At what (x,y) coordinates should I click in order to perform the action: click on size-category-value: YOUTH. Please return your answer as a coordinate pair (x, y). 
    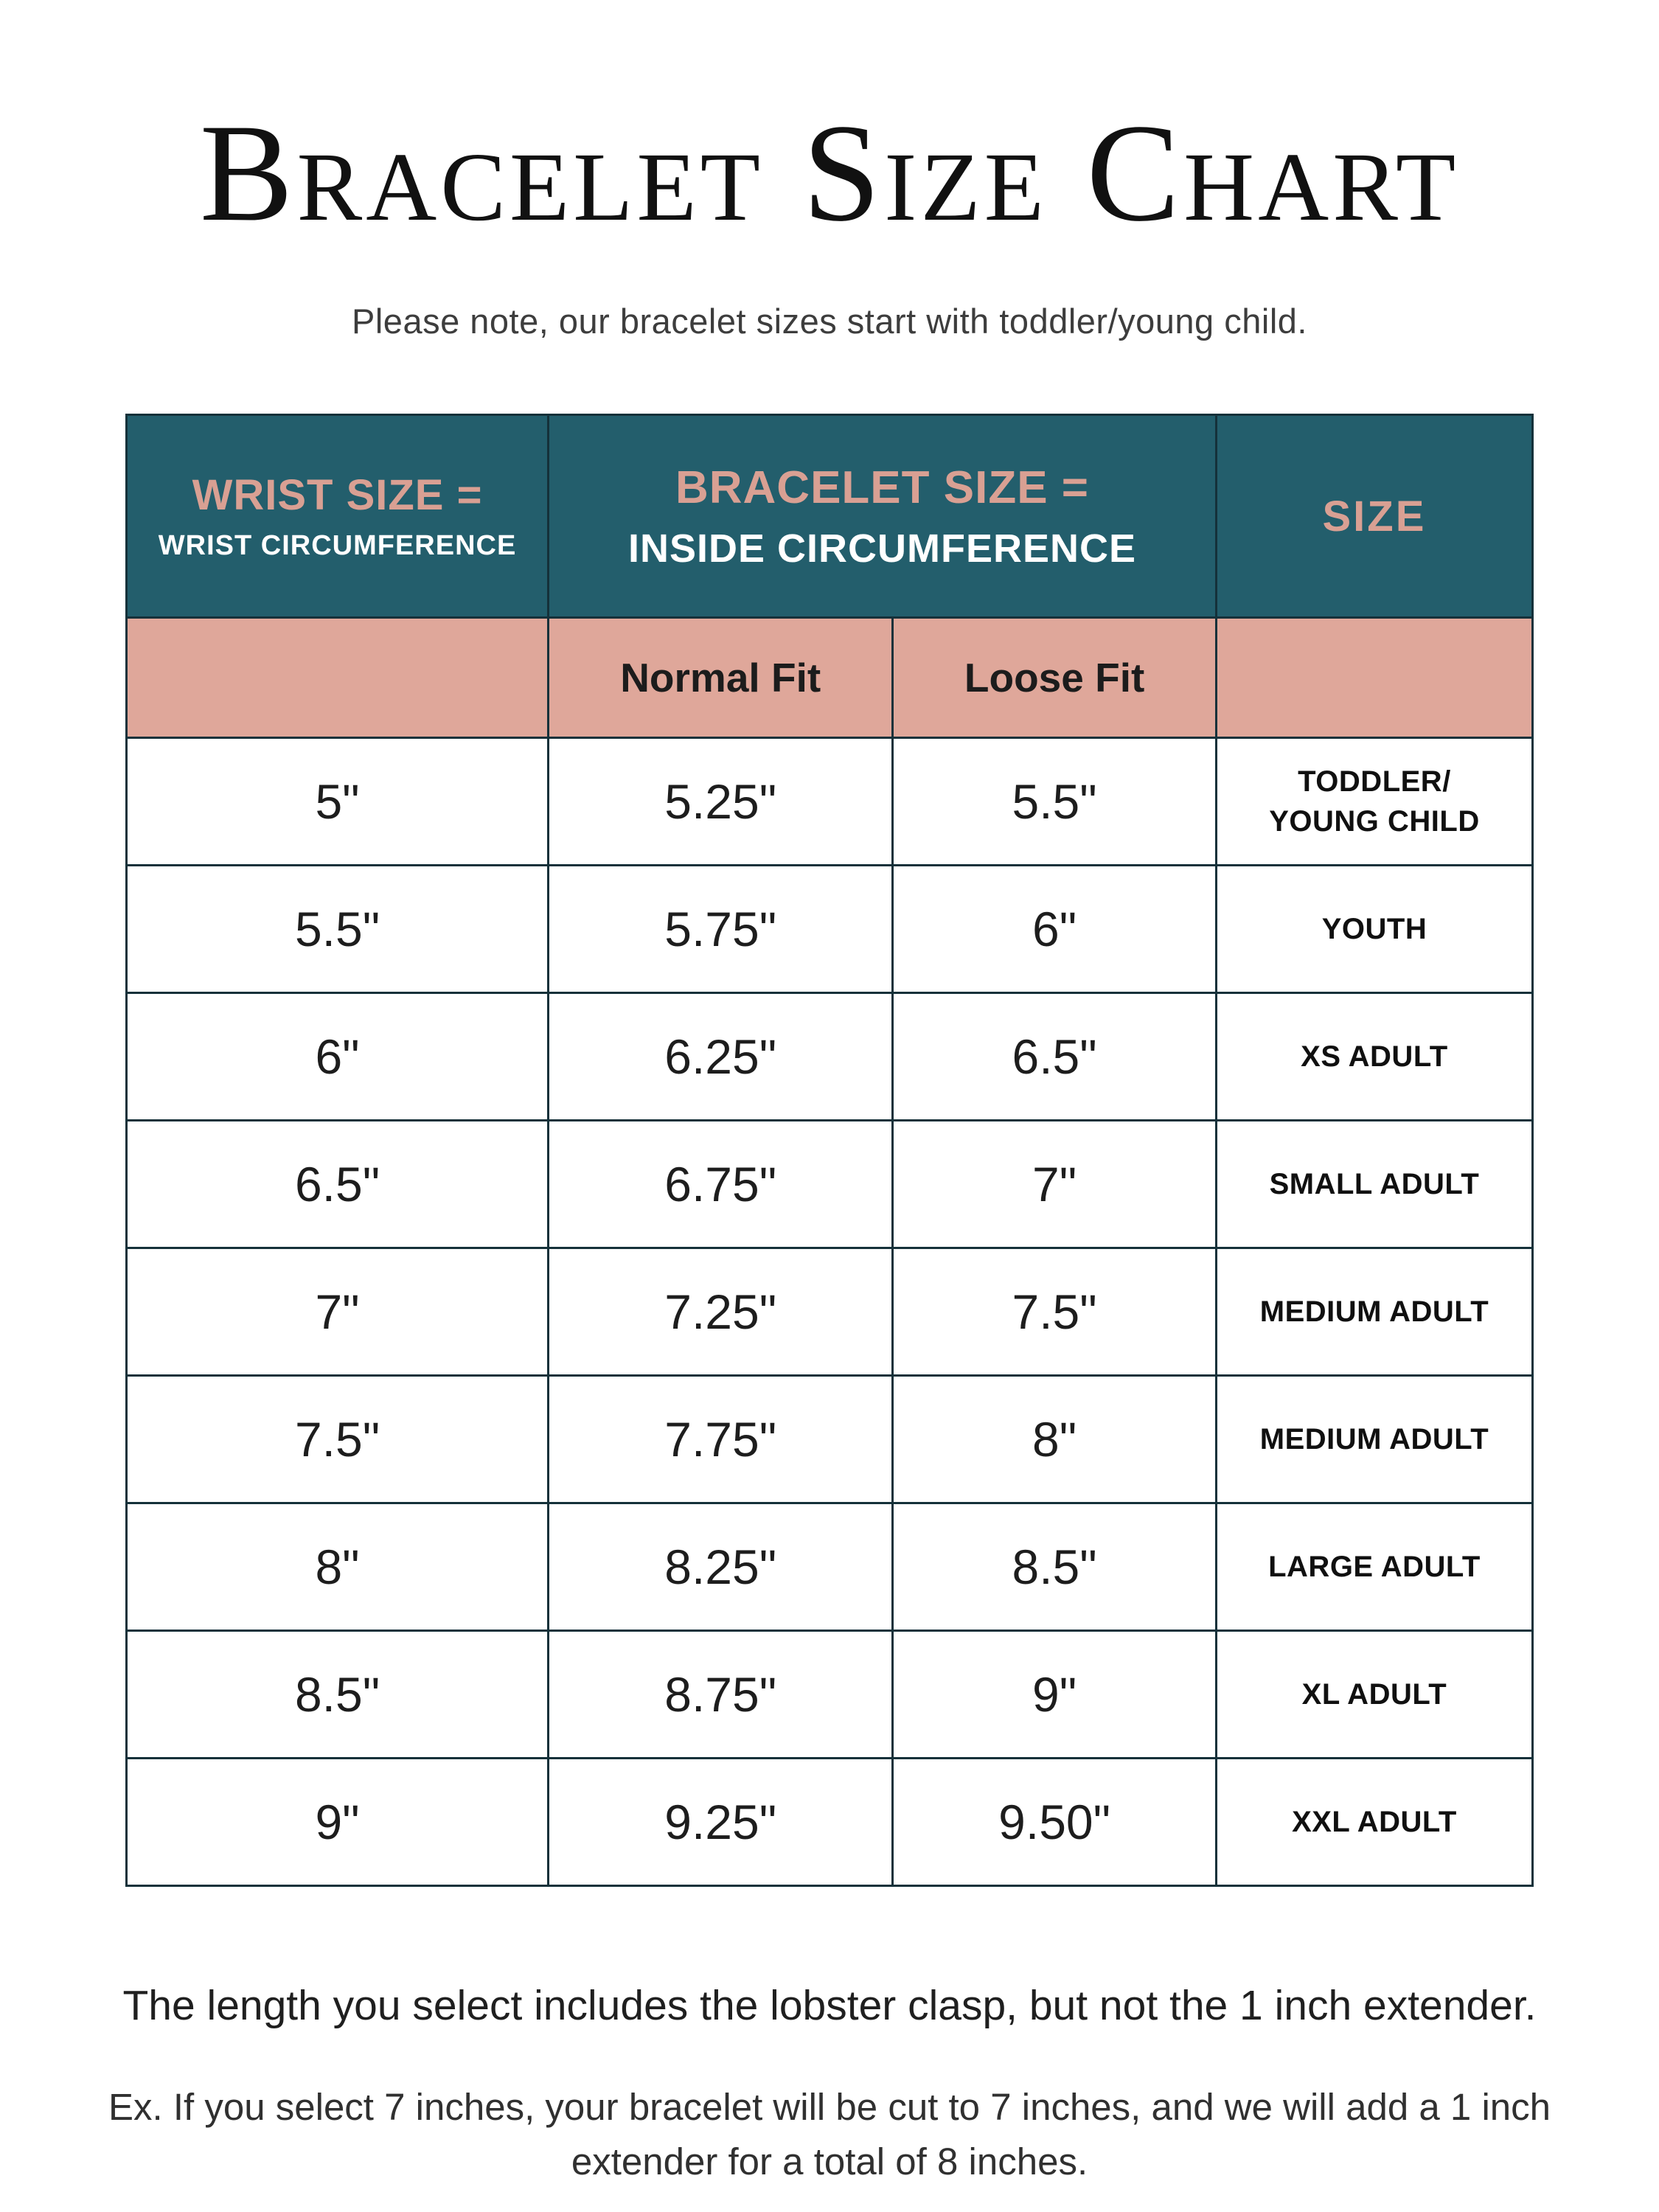
    Looking at the image, I should click on (1374, 929).